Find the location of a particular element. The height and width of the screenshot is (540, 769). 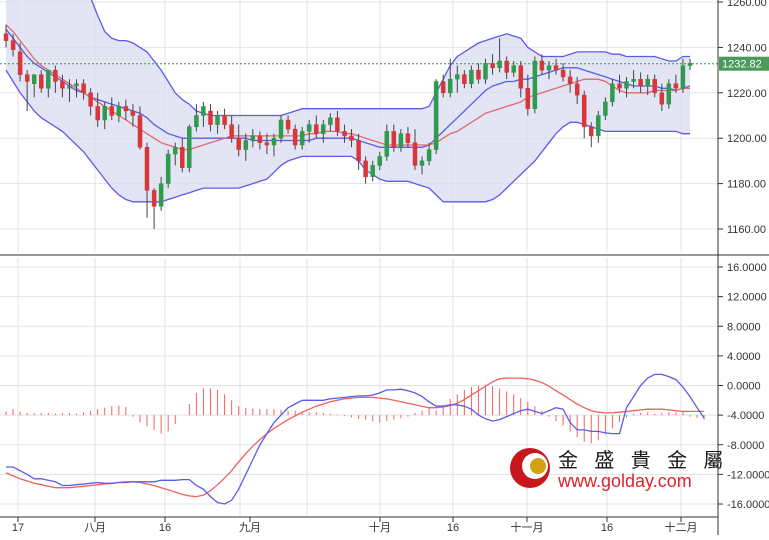

macd-y-tick-label: -12.0000 is located at coordinates (748, 475).